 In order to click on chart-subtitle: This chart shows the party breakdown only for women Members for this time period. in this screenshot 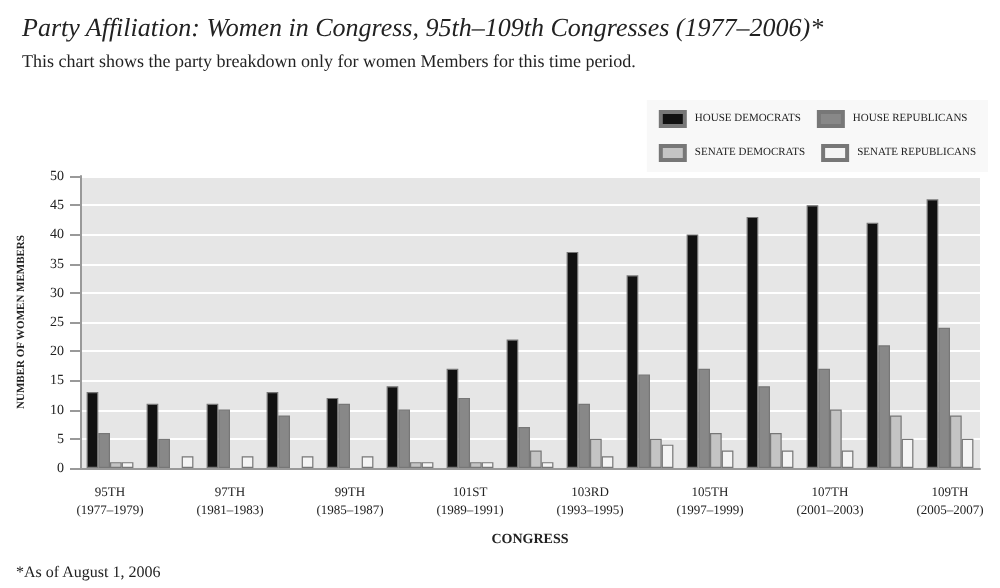, I will do `click(329, 61)`.